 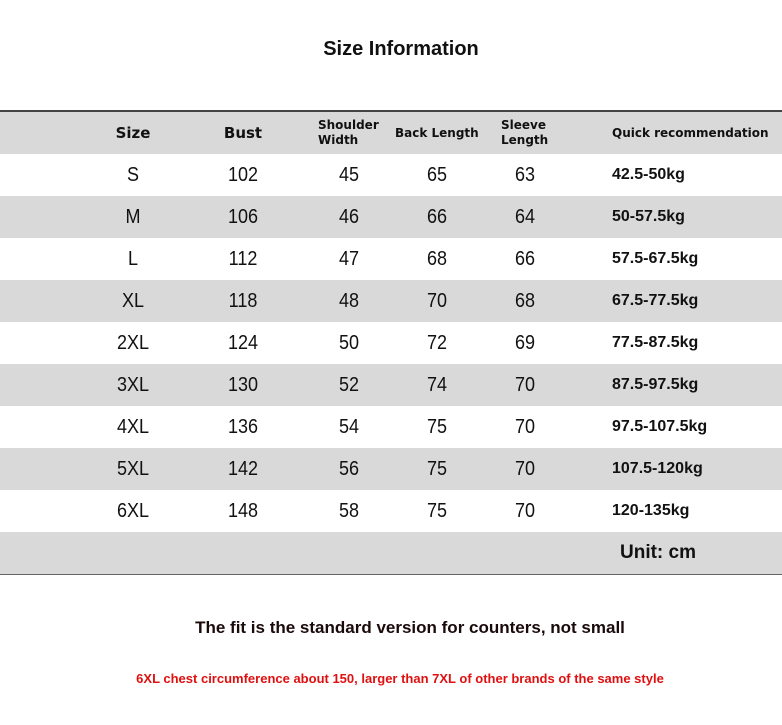 What do you see at coordinates (437, 342) in the screenshot?
I see `cell-back-length: 72` at bounding box center [437, 342].